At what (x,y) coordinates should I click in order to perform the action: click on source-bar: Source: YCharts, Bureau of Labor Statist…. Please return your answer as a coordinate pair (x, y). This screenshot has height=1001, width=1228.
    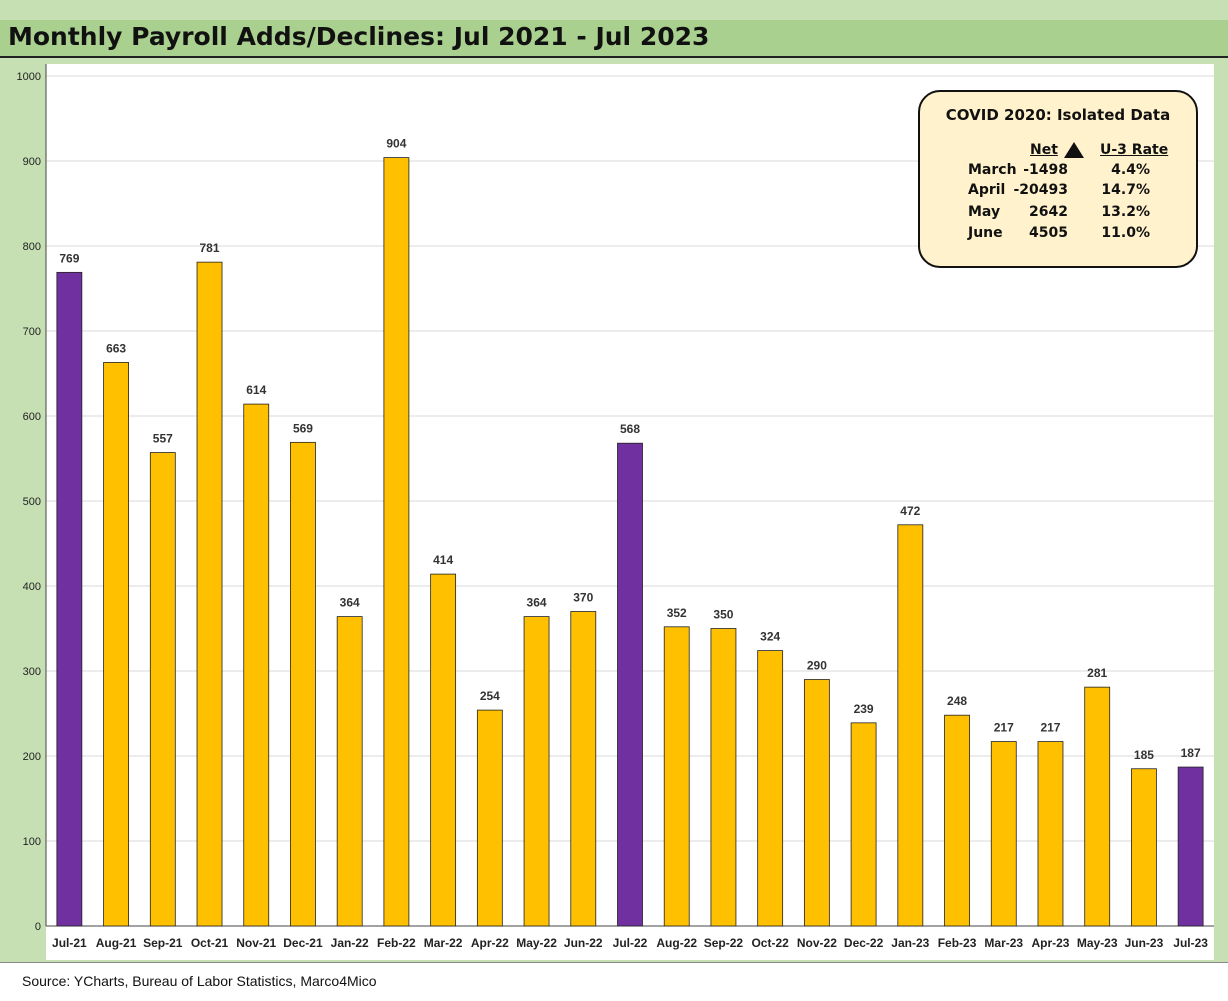
    Looking at the image, I should click on (614, 981).